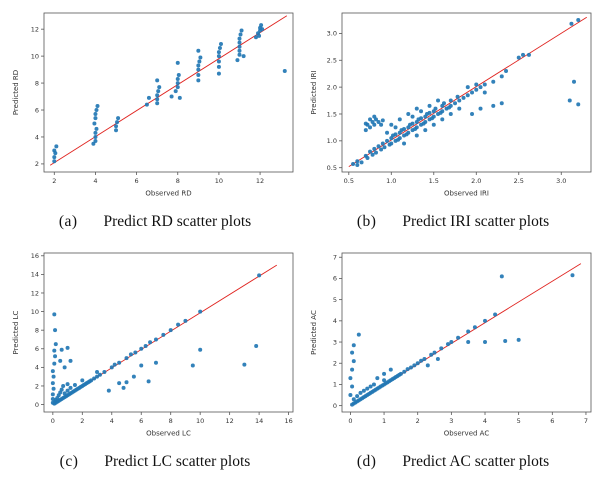 The height and width of the screenshot is (490, 608). I want to click on y-tick-label: 12, so click(35, 29).